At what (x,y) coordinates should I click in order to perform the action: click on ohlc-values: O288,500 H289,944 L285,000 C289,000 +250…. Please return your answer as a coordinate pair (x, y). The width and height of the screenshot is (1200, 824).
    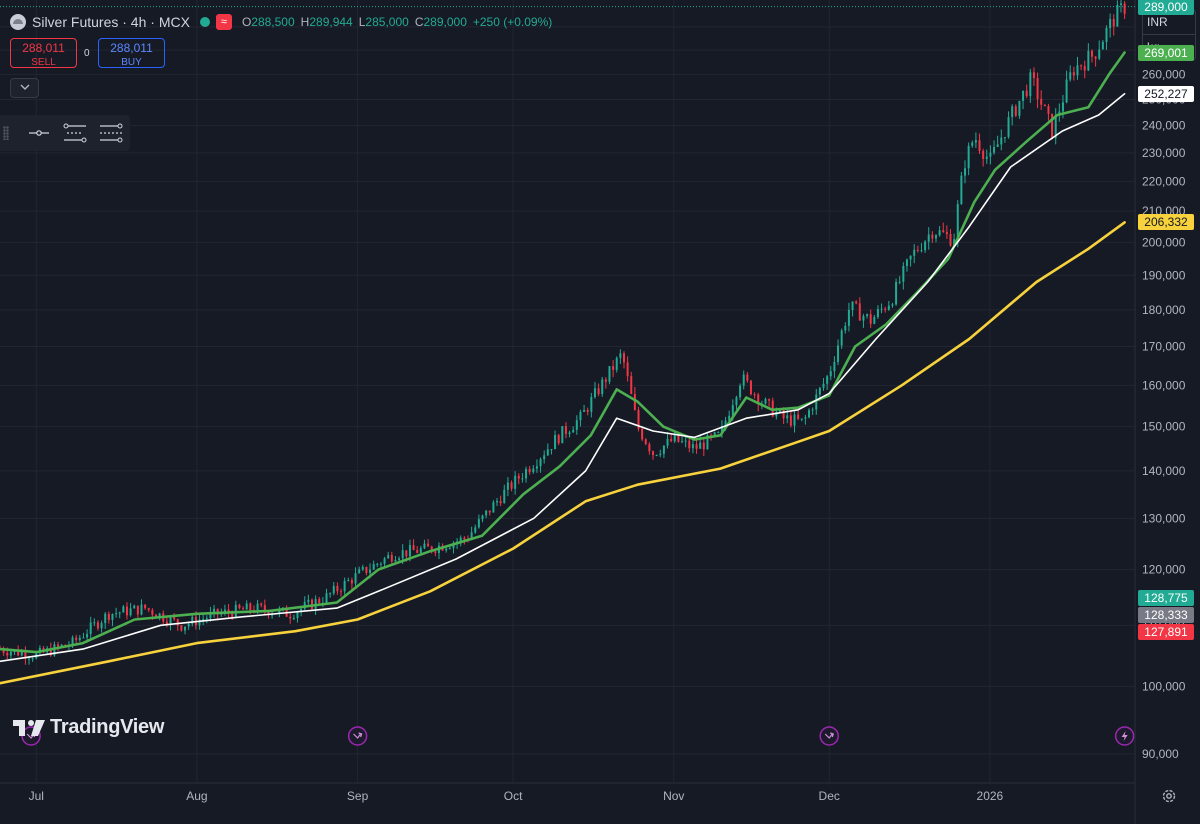
    Looking at the image, I should click on (397, 22).